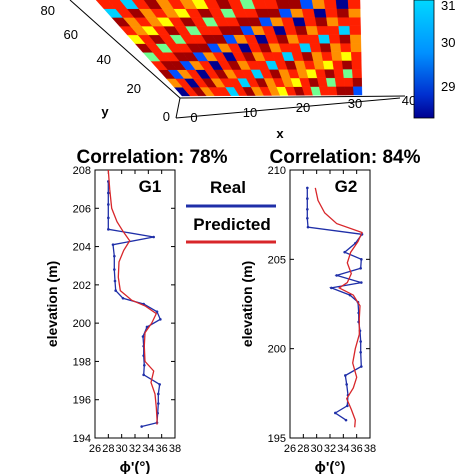 The width and height of the screenshot is (474, 474). What do you see at coordinates (82, 324) in the screenshot?
I see `y-tick-label: 200` at bounding box center [82, 324].